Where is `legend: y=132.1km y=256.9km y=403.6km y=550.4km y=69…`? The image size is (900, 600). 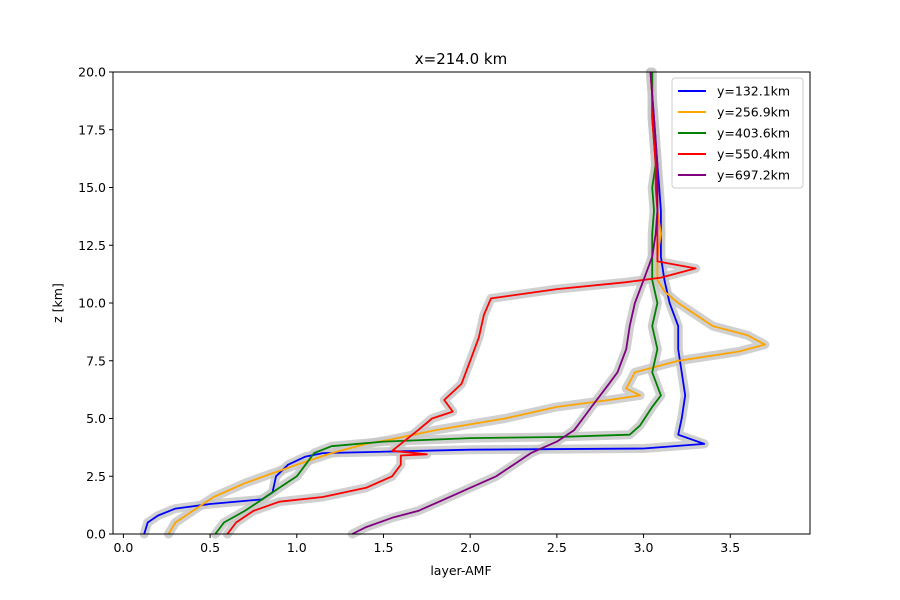 legend: y=132.1km y=256.9km y=403.6km y=550.4km y=69… is located at coordinates (737, 133).